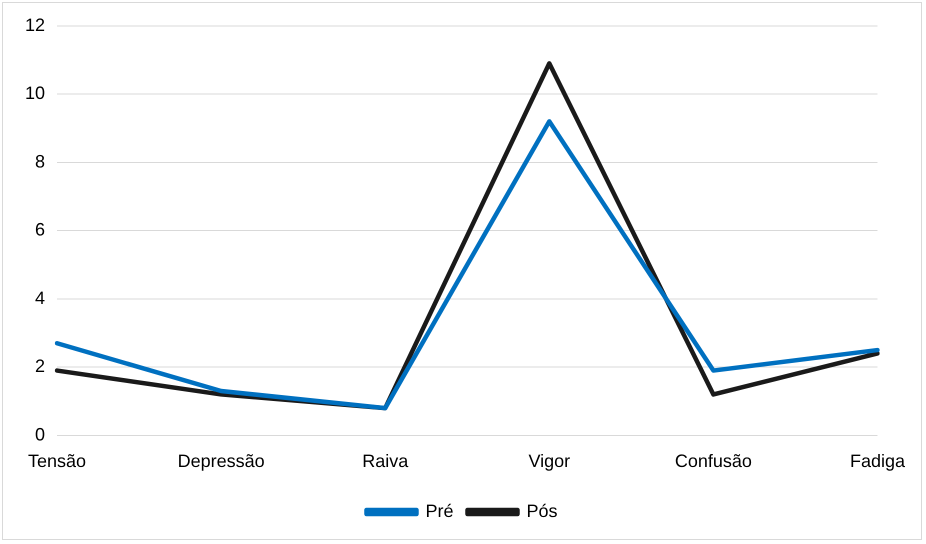  I want to click on legend-label: Pós, so click(542, 510).